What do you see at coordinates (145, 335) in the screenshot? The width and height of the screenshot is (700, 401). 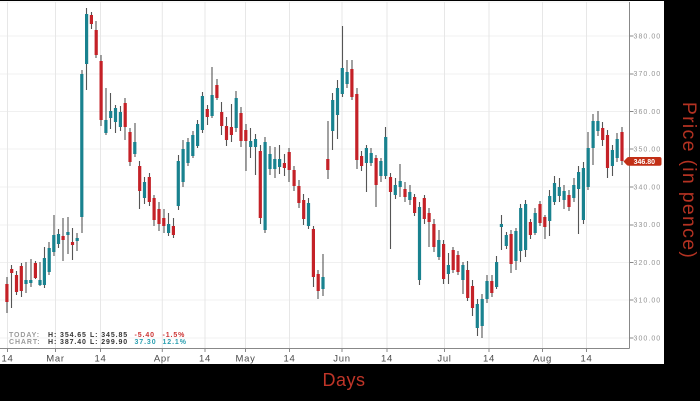 I see `svg-text: -5.40` at bounding box center [145, 335].